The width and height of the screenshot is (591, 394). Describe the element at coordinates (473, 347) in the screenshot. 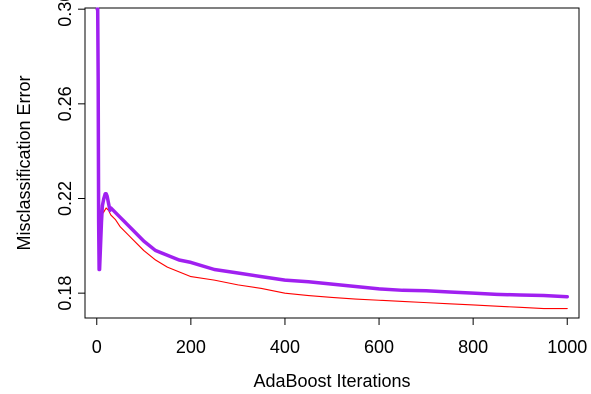

I see `x-tick-label: 800` at that location.